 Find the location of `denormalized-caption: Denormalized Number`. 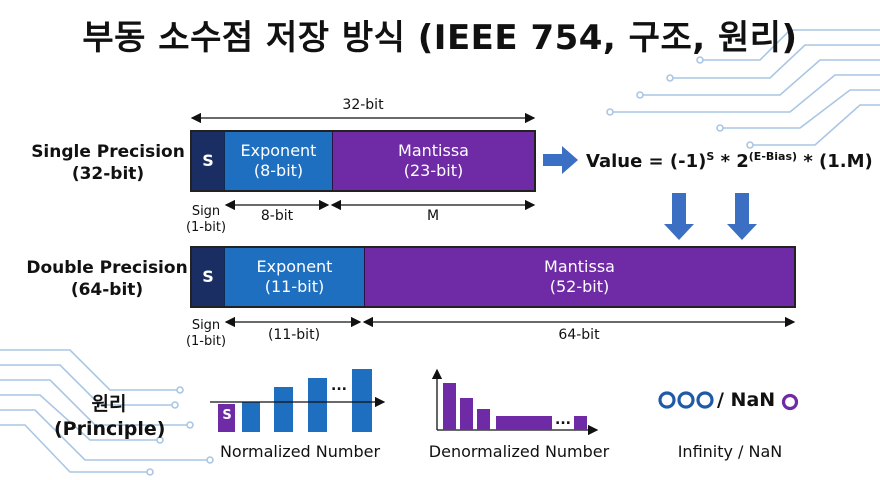

denormalized-caption: Denormalized Number is located at coordinates (519, 451).